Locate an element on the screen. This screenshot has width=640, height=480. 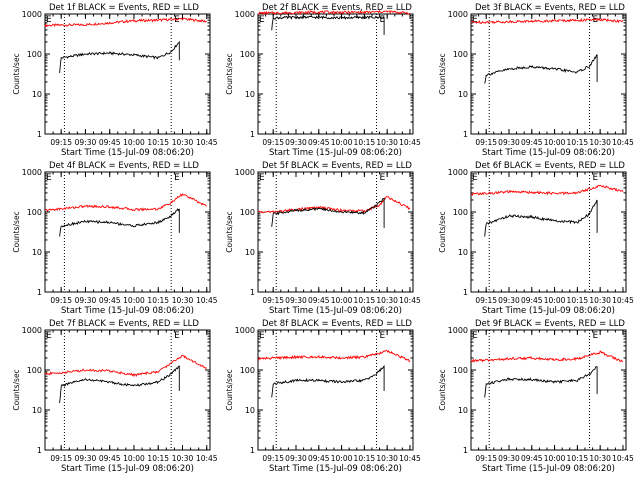
x-tick-label: 10:30 is located at coordinates (600, 142).